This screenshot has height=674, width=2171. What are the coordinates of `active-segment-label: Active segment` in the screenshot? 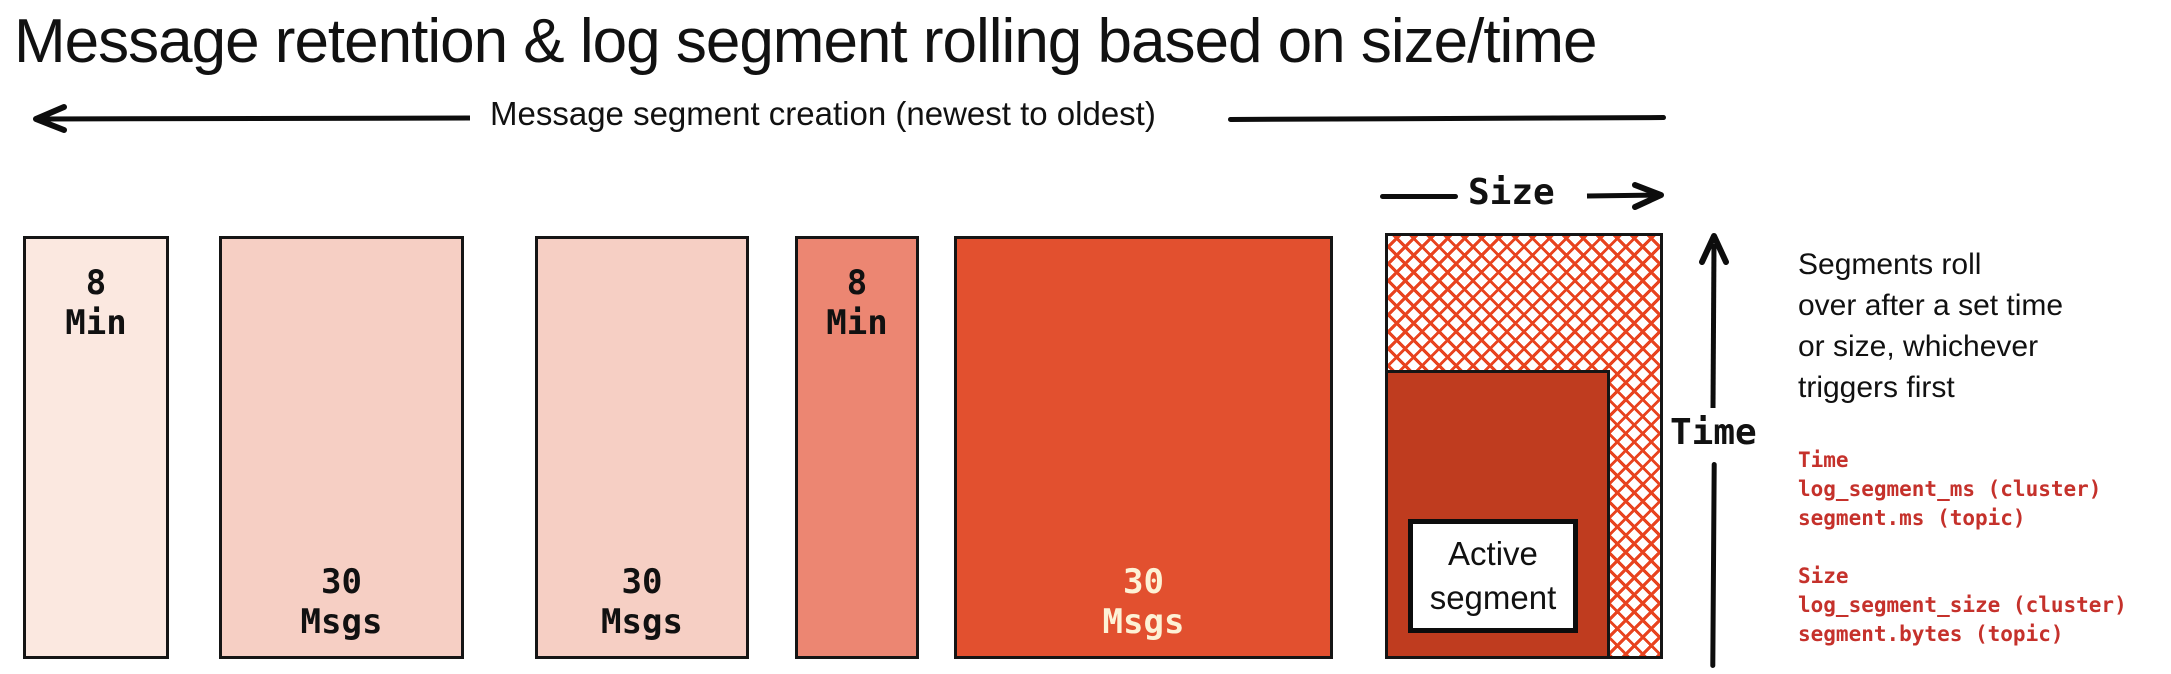 It's located at (1493, 575).